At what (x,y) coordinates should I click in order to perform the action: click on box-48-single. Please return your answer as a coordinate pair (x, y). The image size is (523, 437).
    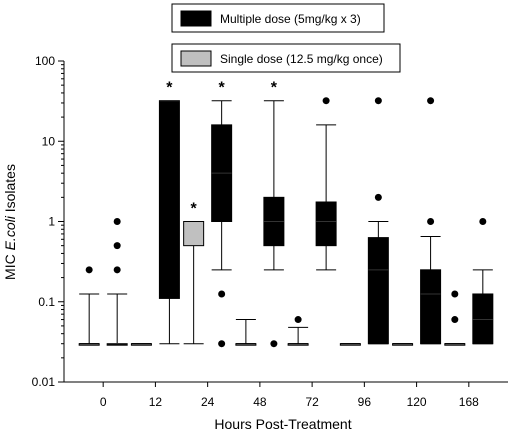
    Looking at the image, I should click on (246, 332).